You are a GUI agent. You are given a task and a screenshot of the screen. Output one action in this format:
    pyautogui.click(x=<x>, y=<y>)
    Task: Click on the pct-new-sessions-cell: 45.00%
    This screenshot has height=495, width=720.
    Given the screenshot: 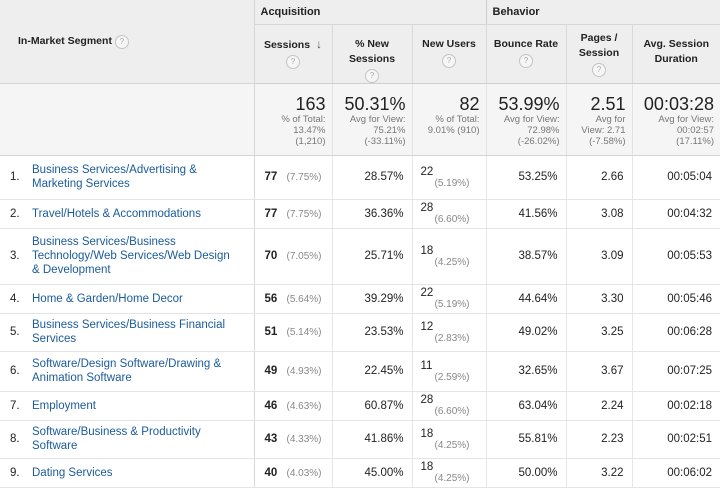 What is the action you would take?
    pyautogui.click(x=372, y=473)
    